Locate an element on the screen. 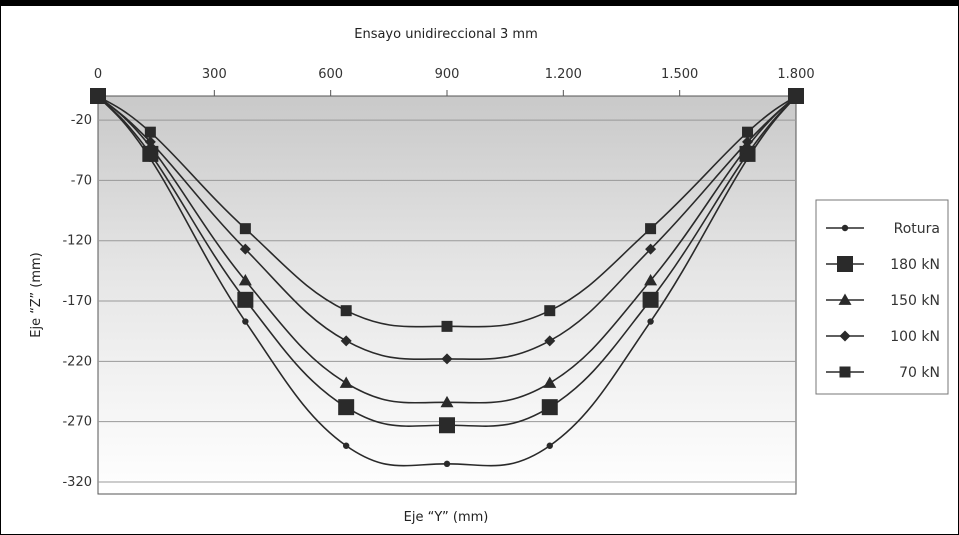 The height and width of the screenshot is (535, 959). legend-box is located at coordinates (882, 297).